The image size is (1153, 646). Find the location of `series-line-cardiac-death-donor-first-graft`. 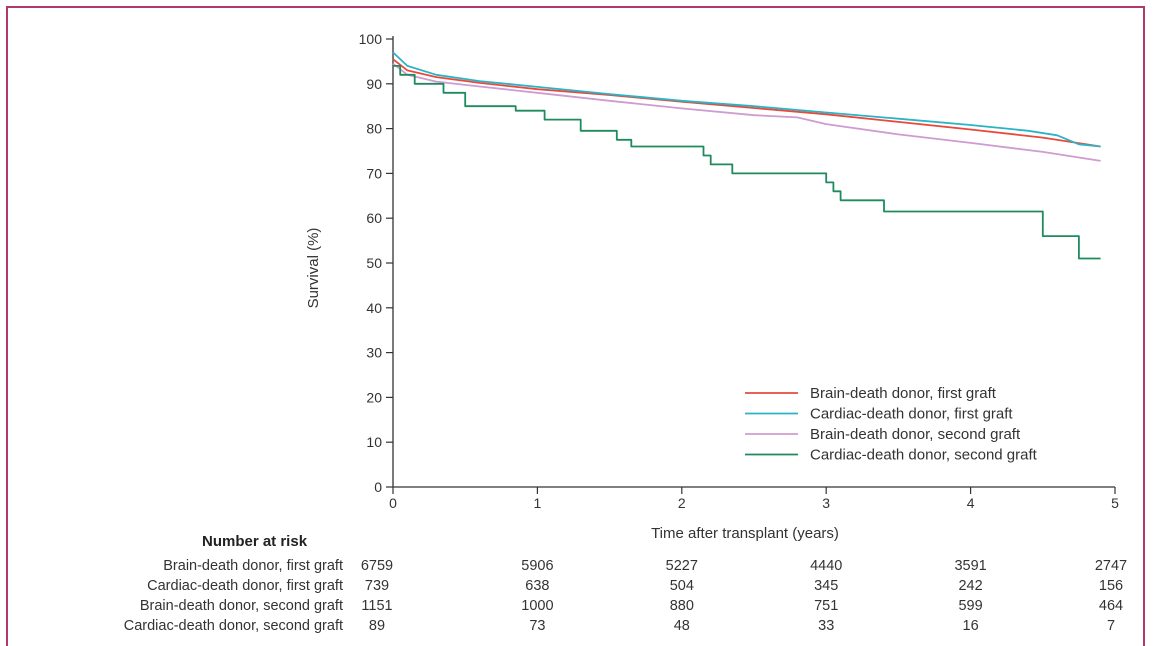

series-line-cardiac-death-donor-first-graft is located at coordinates (746, 99).